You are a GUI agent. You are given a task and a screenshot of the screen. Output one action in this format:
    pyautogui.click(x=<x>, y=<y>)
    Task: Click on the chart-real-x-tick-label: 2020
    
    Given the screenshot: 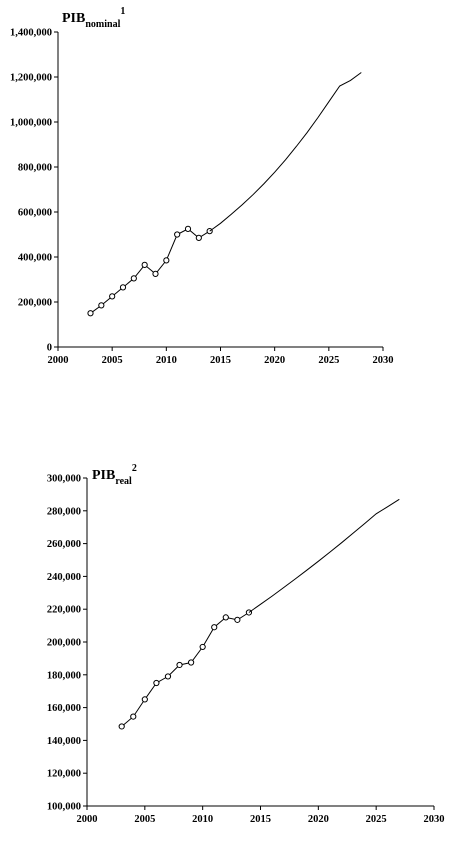 What is the action you would take?
    pyautogui.click(x=318, y=819)
    